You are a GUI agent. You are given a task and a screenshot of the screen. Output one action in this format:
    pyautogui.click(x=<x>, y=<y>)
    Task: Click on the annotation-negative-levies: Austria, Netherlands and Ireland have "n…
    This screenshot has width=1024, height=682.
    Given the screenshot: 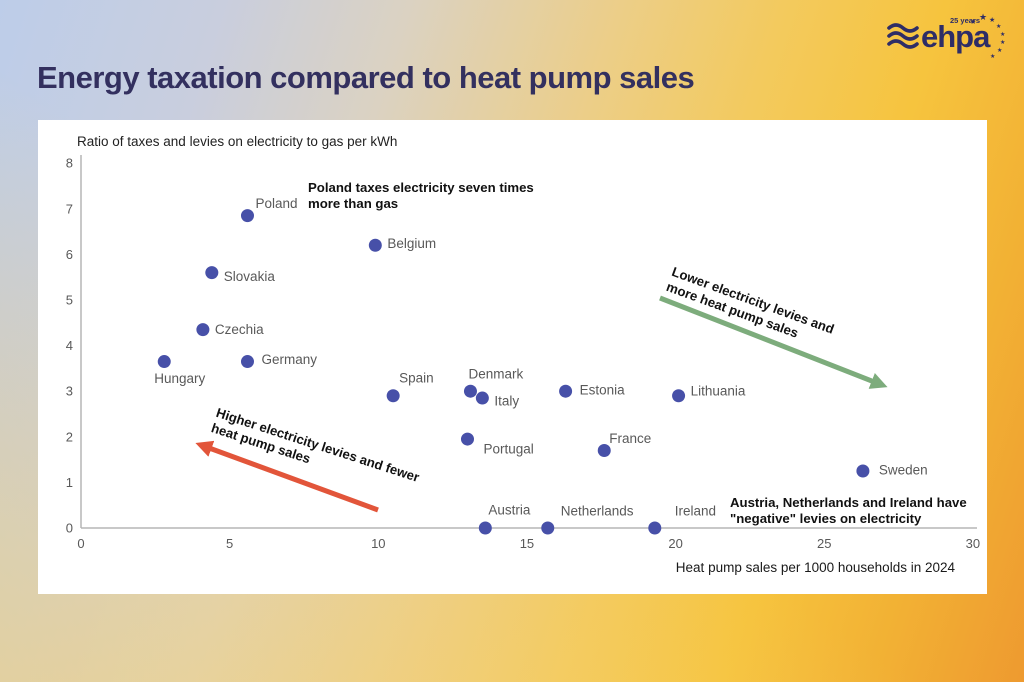 What is the action you would take?
    pyautogui.click(x=848, y=510)
    